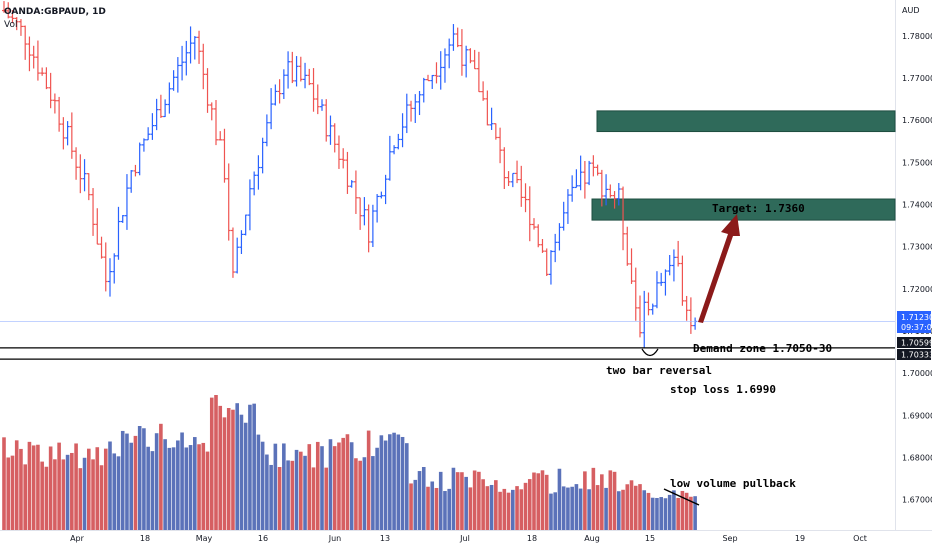 The width and height of the screenshot is (932, 550). Describe the element at coordinates (916, 317) in the screenshot. I see `svg-text: 1.71230` at that location.